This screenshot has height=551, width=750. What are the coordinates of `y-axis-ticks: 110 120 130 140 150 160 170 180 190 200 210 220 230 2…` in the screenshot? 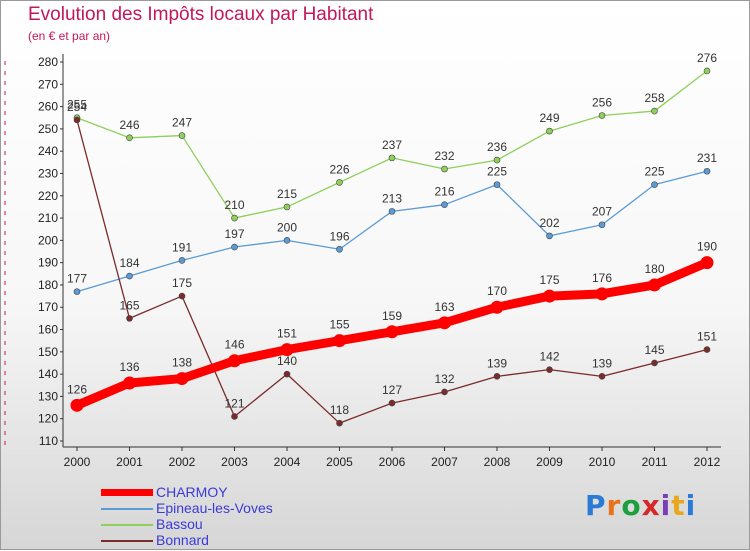 It's located at (50, 251).